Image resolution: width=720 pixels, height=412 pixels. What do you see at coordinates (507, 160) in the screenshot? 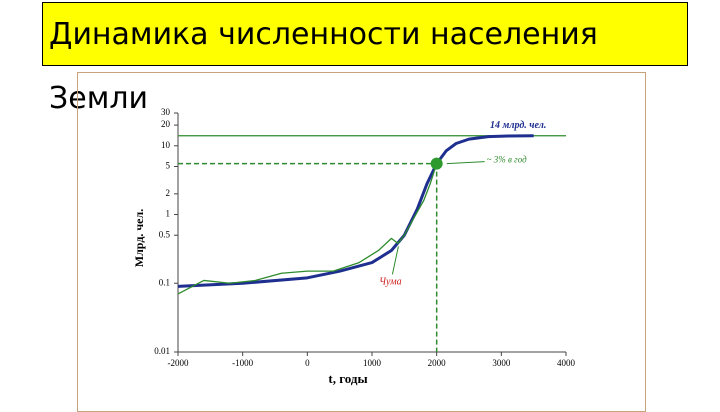
I see `point-label: ~ 3% в год` at bounding box center [507, 160].